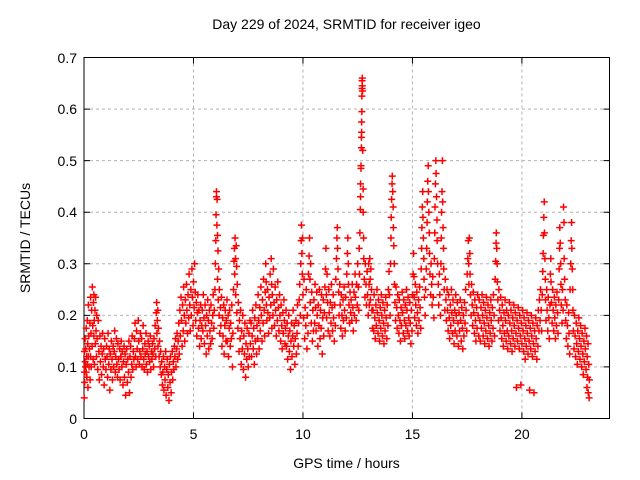 This screenshot has height=480, width=640. What do you see at coordinates (67, 366) in the screenshot?
I see `y-tick-label: 0.1` at bounding box center [67, 366].